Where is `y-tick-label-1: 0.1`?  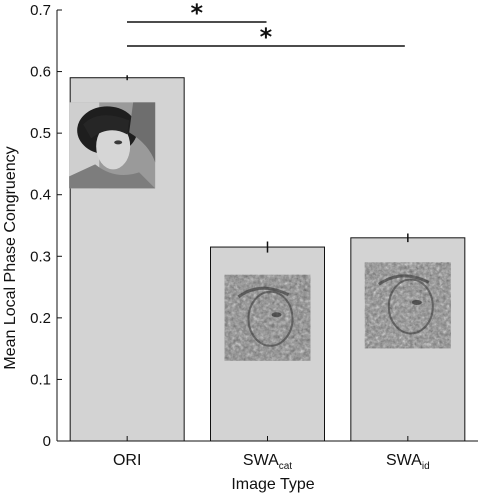 y-tick-label-1: 0.1 is located at coordinates (40, 379).